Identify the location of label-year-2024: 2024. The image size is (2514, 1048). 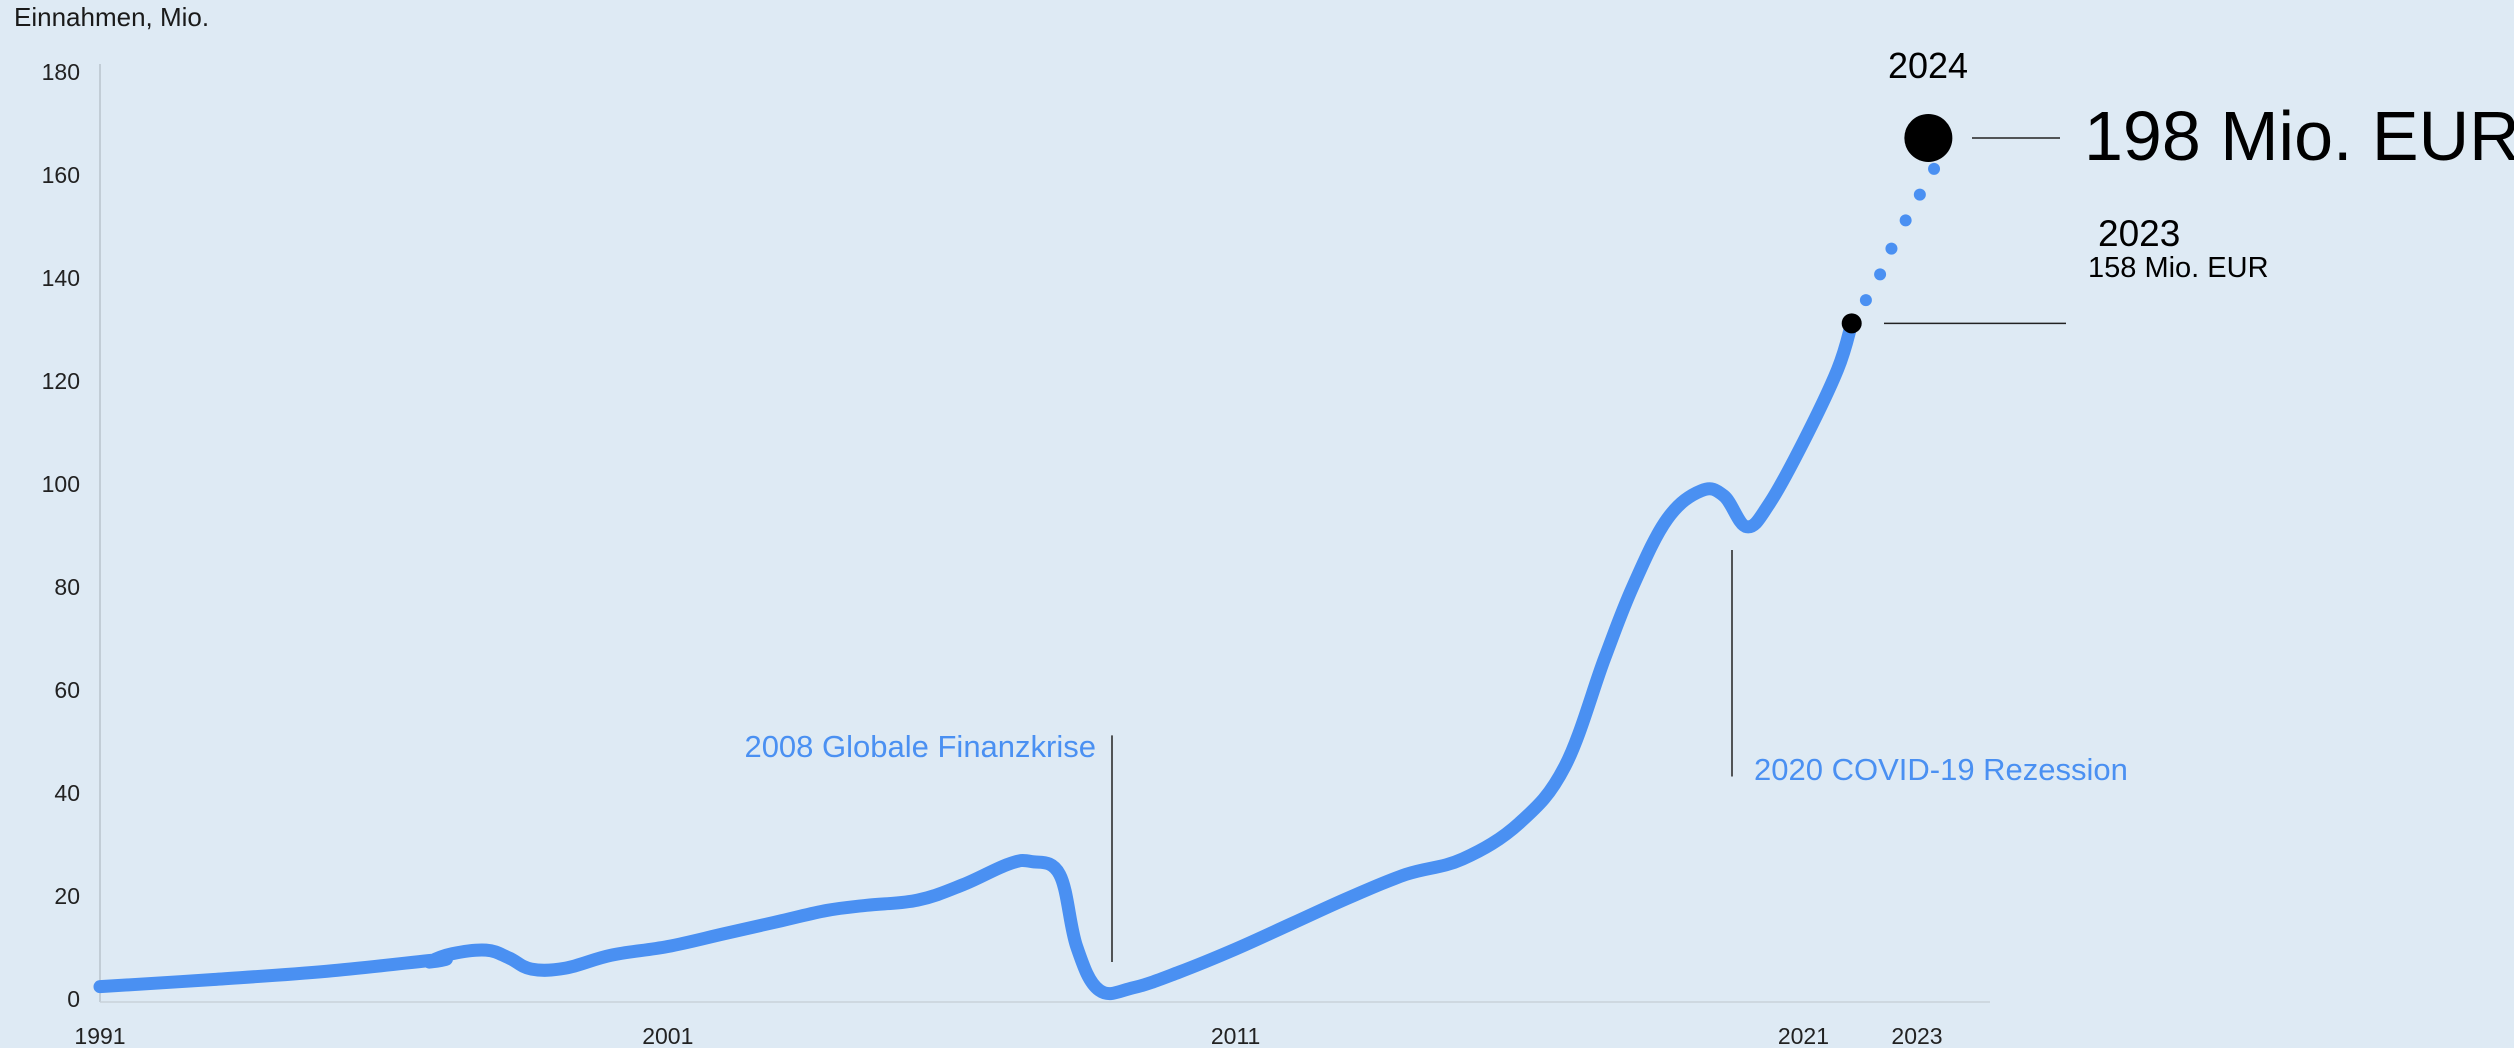
(1928, 65).